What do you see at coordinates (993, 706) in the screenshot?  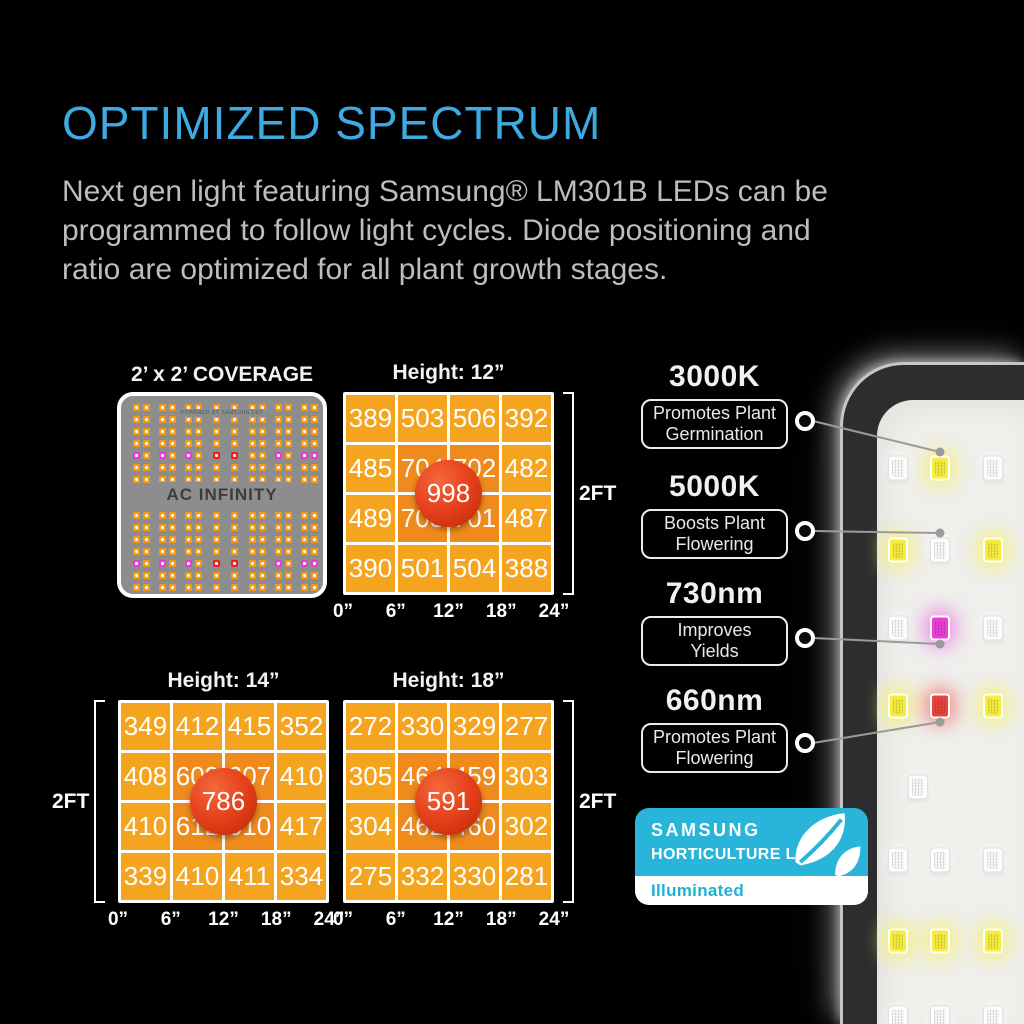 I see `led-chip-yellow` at bounding box center [993, 706].